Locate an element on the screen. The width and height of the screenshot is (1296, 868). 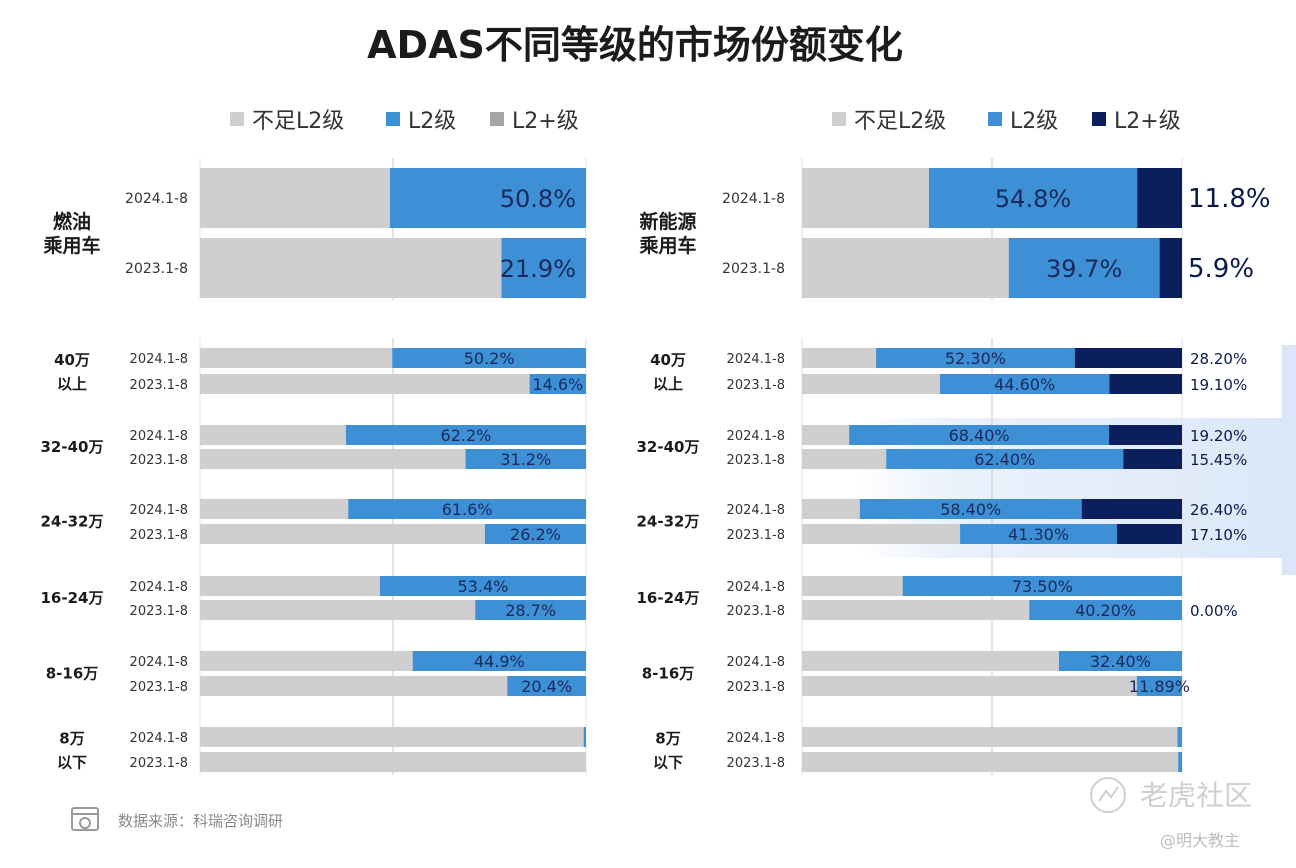
data-label-l2-left: 14.6% is located at coordinates (557, 384).